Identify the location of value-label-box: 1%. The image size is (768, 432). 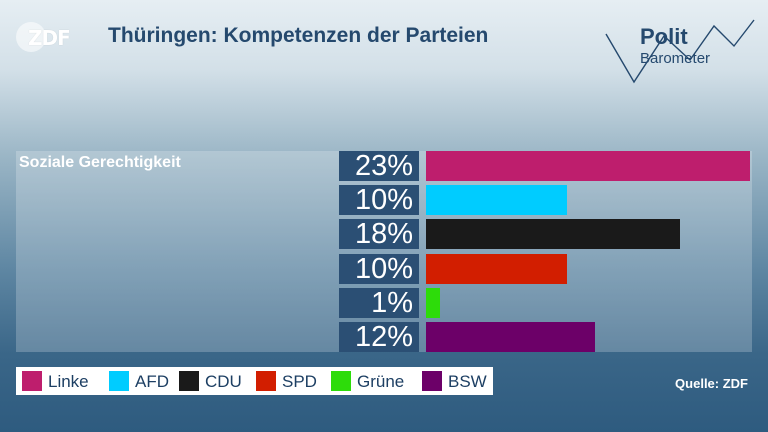
(379, 303).